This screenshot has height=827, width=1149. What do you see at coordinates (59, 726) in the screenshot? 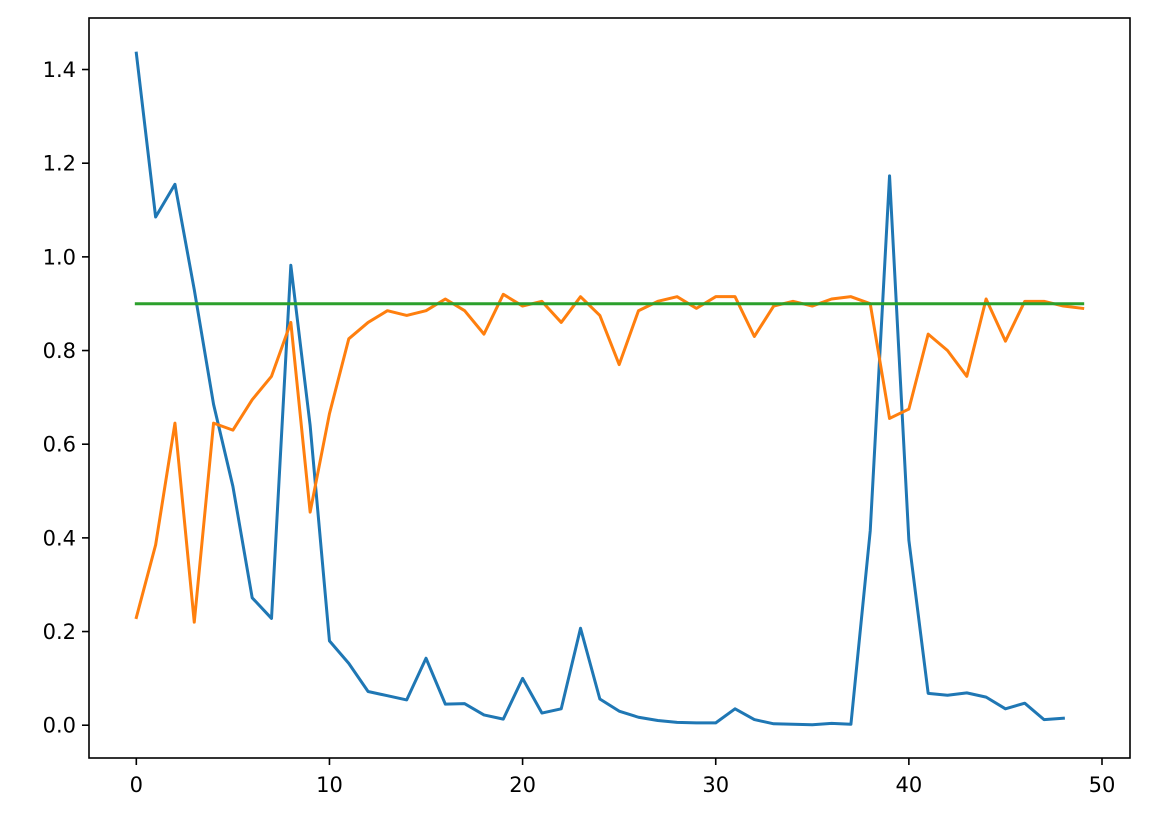
I see `y-tick-label: 0.0` at bounding box center [59, 726].